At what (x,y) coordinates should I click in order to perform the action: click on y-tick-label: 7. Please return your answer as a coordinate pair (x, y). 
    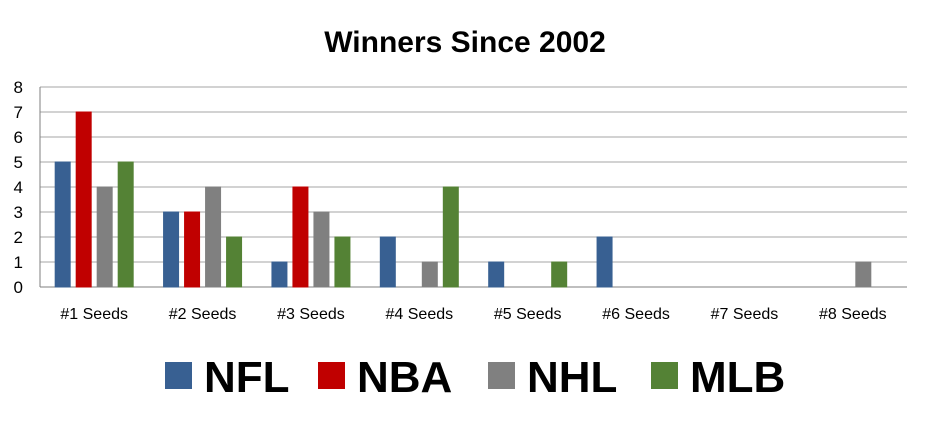
    Looking at the image, I should click on (18, 112).